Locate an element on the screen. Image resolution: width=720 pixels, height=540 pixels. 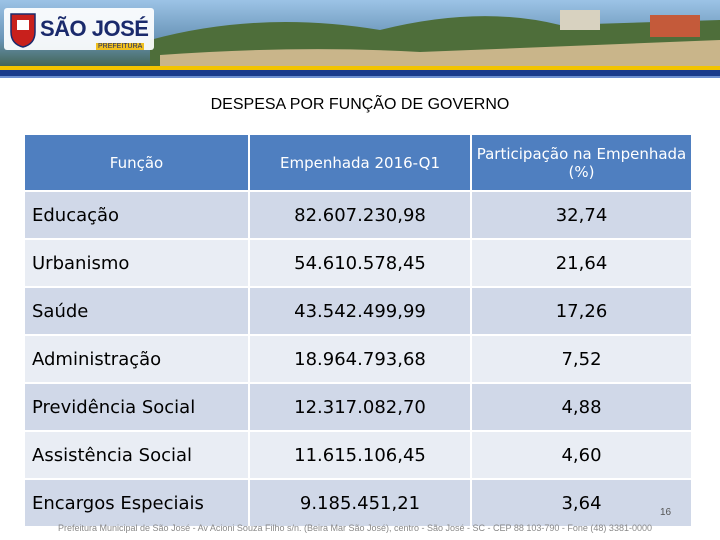
table-cell: 9.185.451,21 is located at coordinates (361, 503).